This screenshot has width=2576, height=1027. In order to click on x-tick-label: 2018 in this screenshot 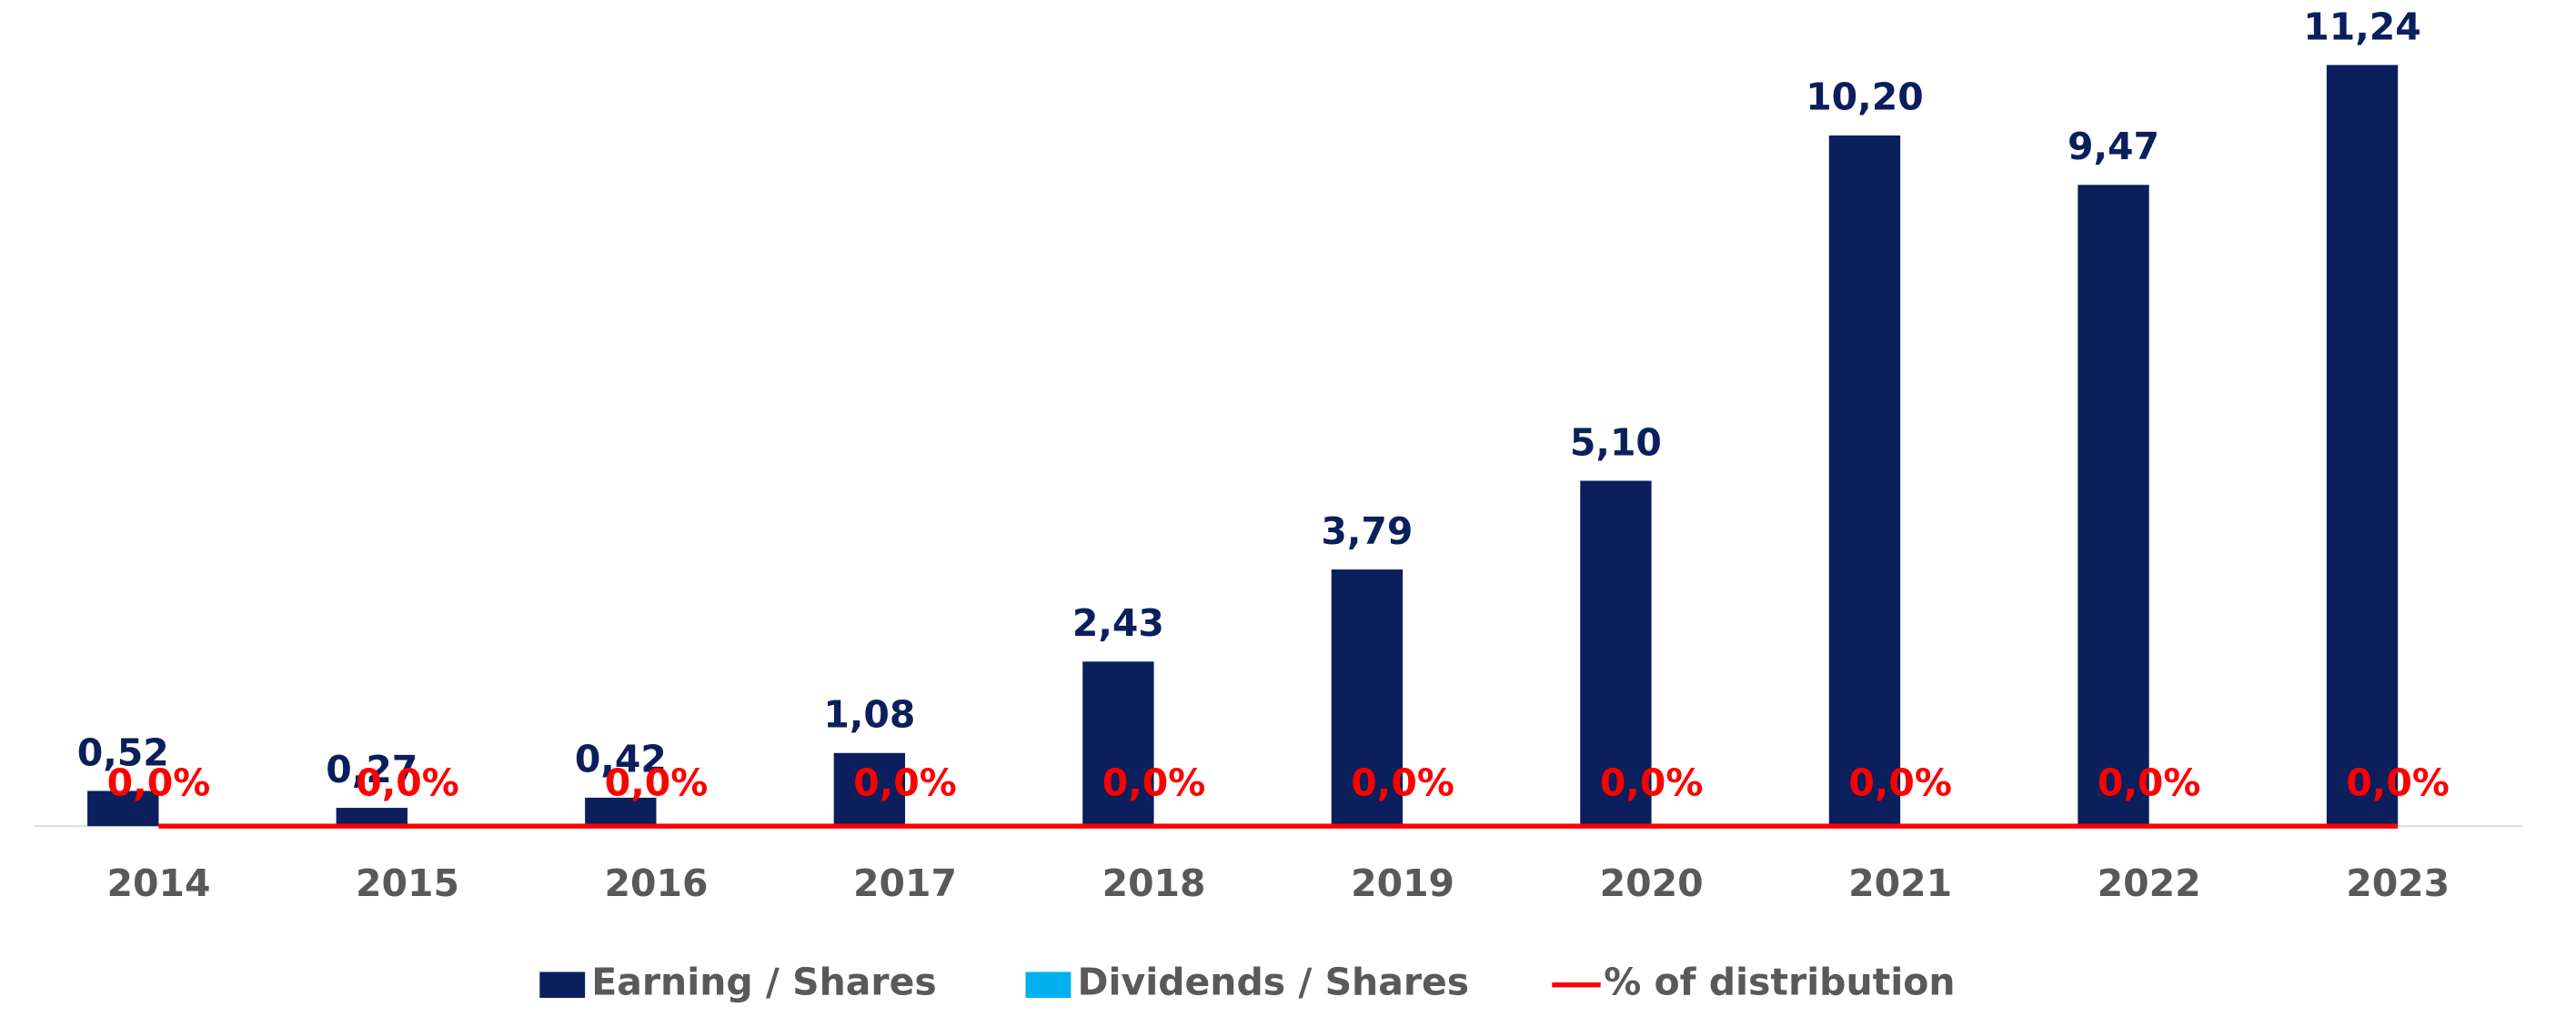, I will do `click(1154, 883)`.